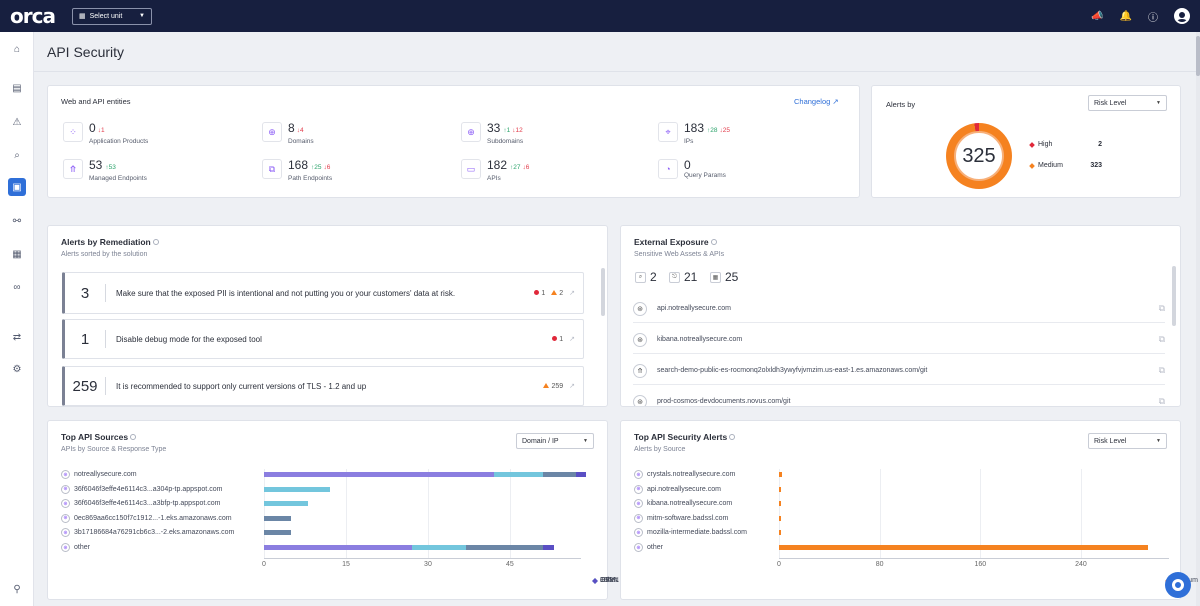  What do you see at coordinates (494, 178) in the screenshot?
I see `entity-label: APIs` at bounding box center [494, 178].